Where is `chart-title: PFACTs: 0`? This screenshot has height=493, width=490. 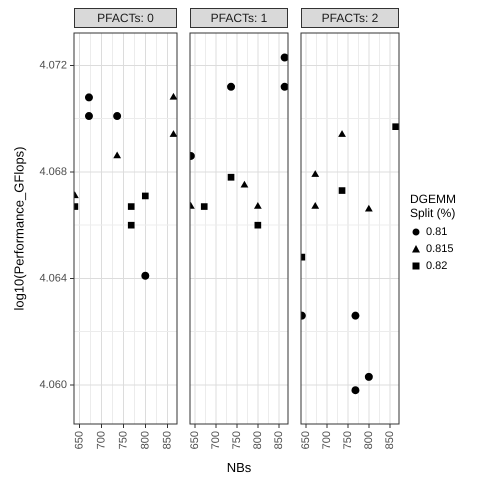 chart-title: PFACTs: 0 is located at coordinates (125, 18).